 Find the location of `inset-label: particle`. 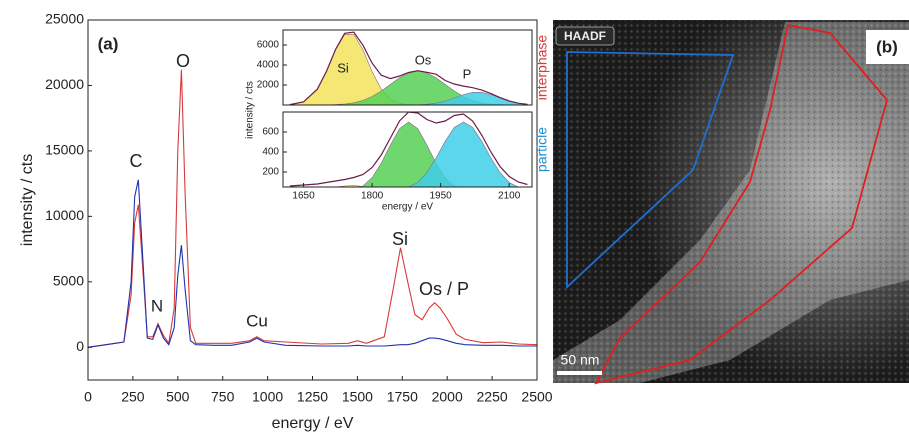

inset-label: particle is located at coordinates (542, 149).